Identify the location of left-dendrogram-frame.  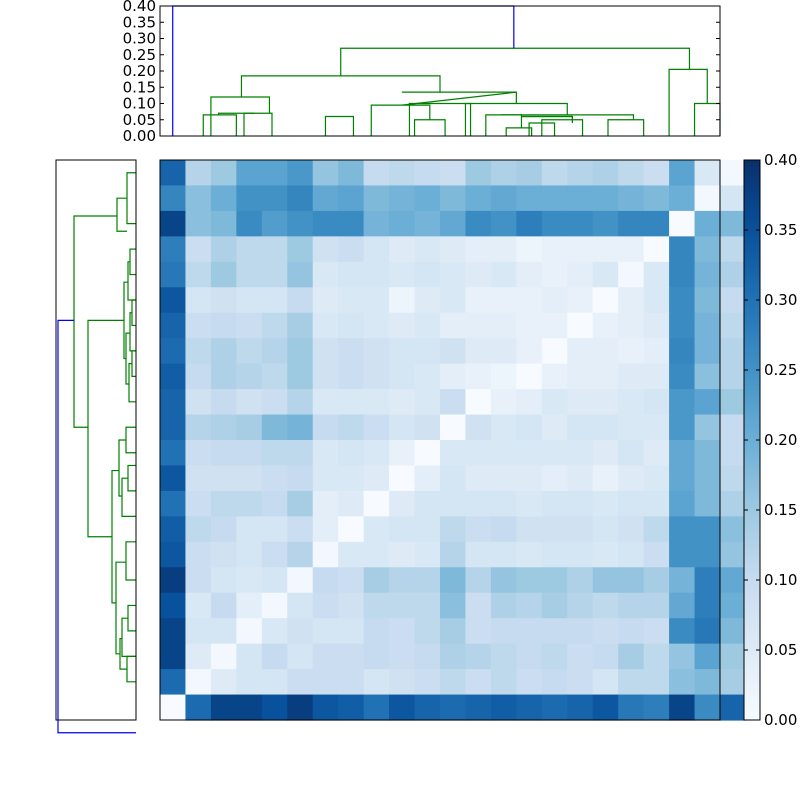
(96, 440).